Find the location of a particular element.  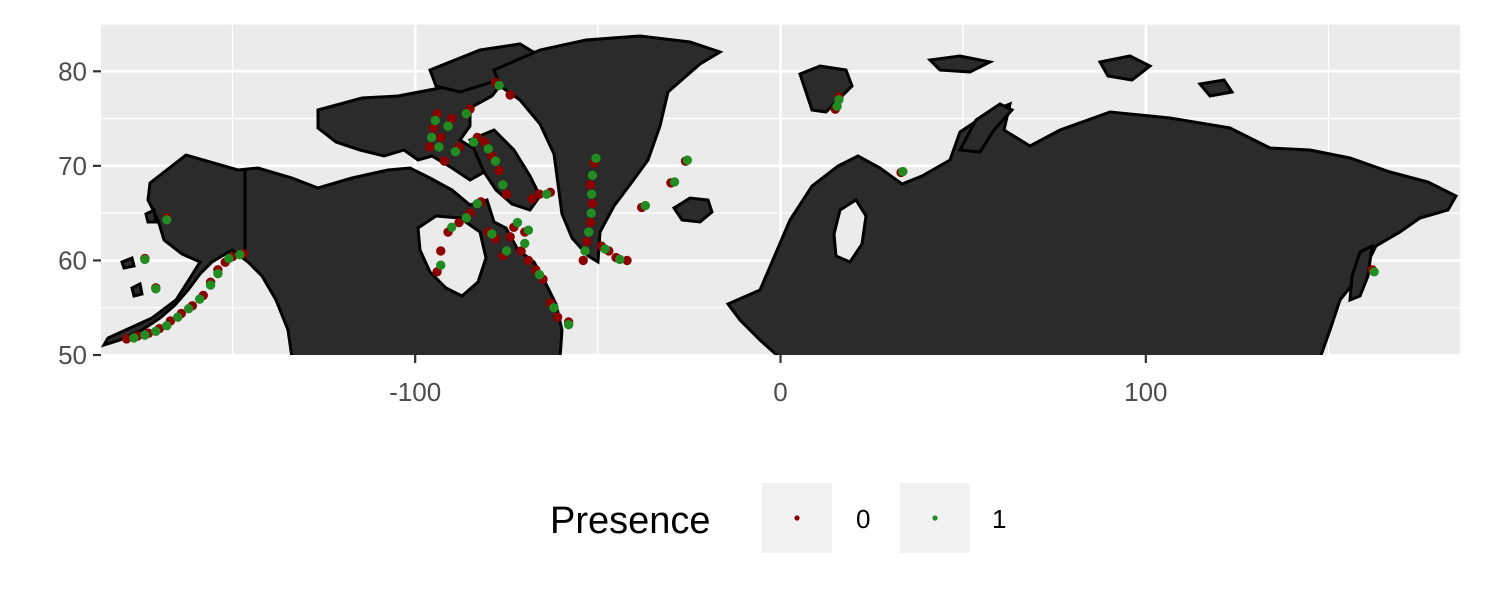

arctic-islands is located at coordinates (1080, 76).